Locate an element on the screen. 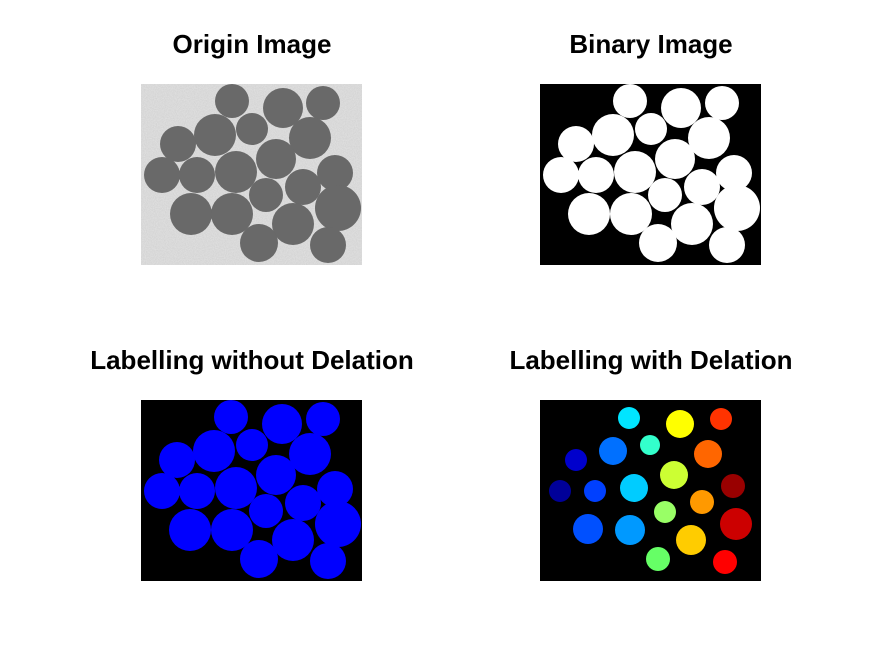  panel-title-origin-image: Origin Image is located at coordinates (252, 44).